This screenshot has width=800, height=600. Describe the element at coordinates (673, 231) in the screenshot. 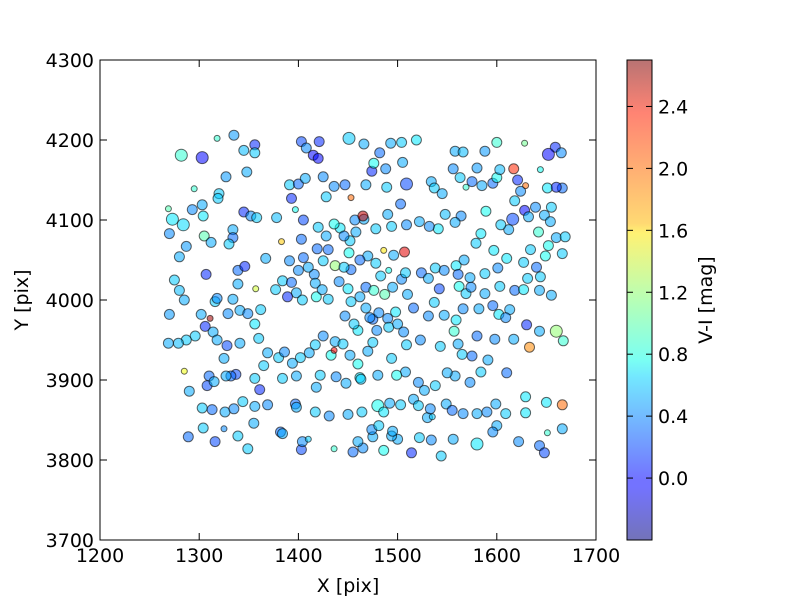

I see `colorbar-tick-label: 1.6` at that location.